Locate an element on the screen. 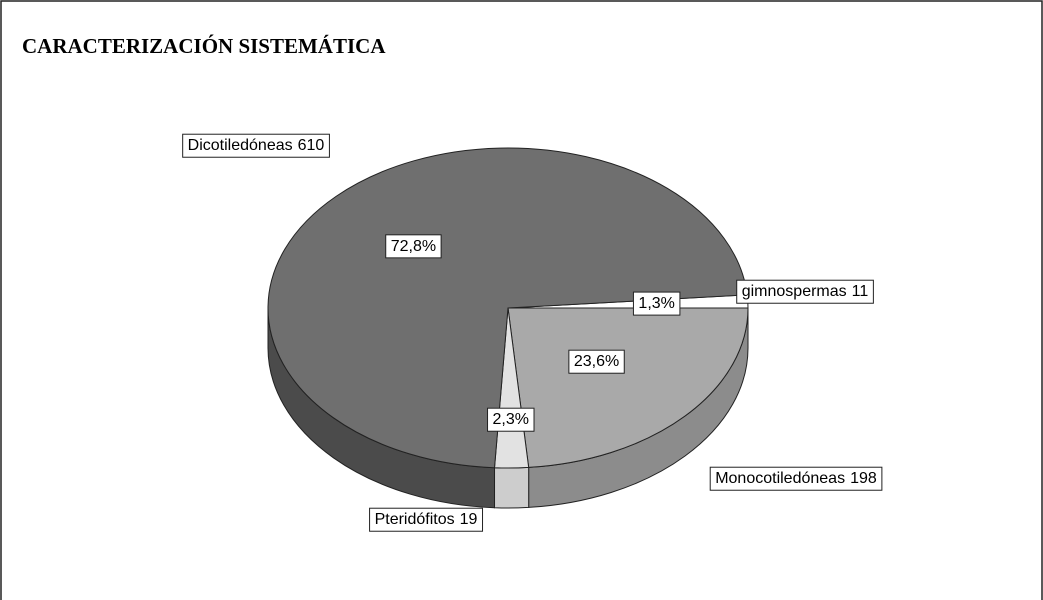 The width and height of the screenshot is (1043, 600). category-label: Monocotiledóneas 198 is located at coordinates (796, 478).